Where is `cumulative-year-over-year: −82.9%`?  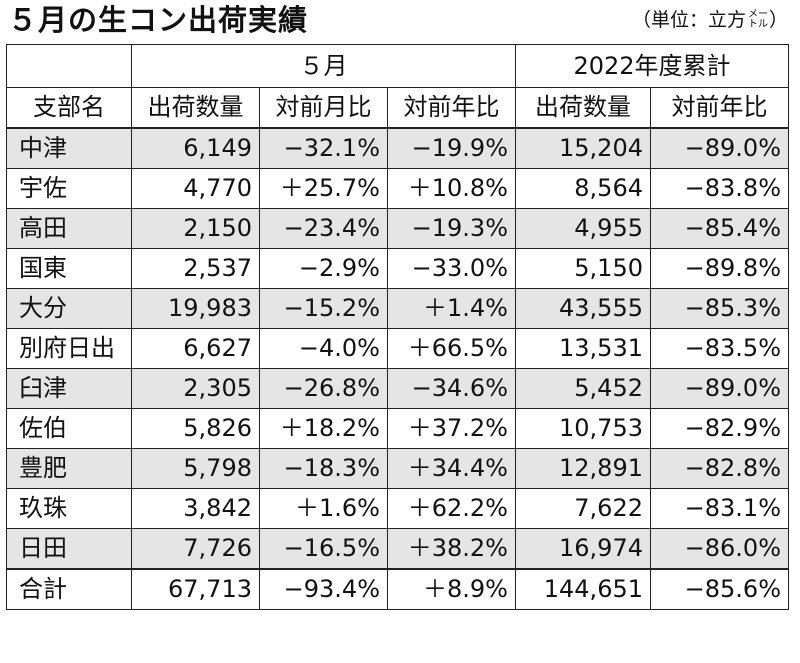
cumulative-year-over-year: −82.9% is located at coordinates (719, 428).